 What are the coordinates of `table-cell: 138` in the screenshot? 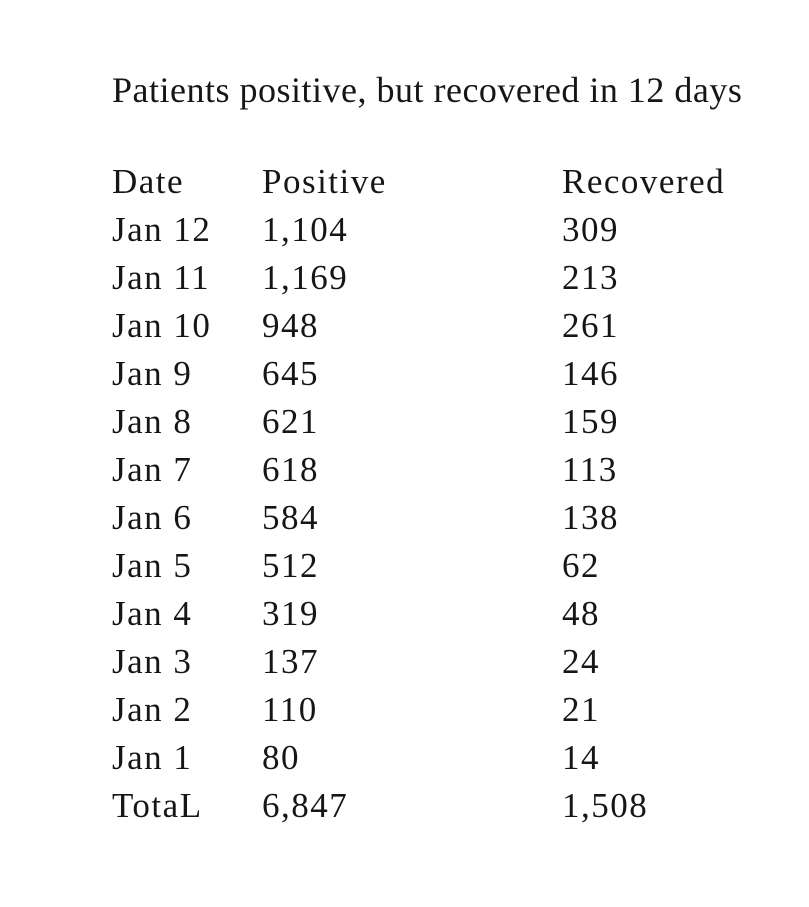 It's located at (590, 517).